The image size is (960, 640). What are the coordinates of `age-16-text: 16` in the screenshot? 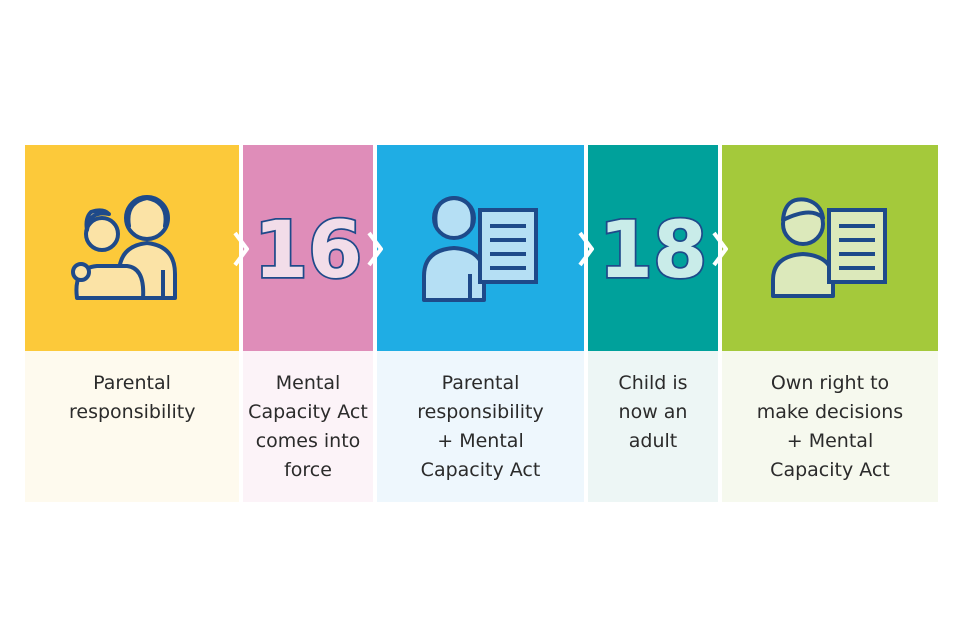 It's located at (308, 251).